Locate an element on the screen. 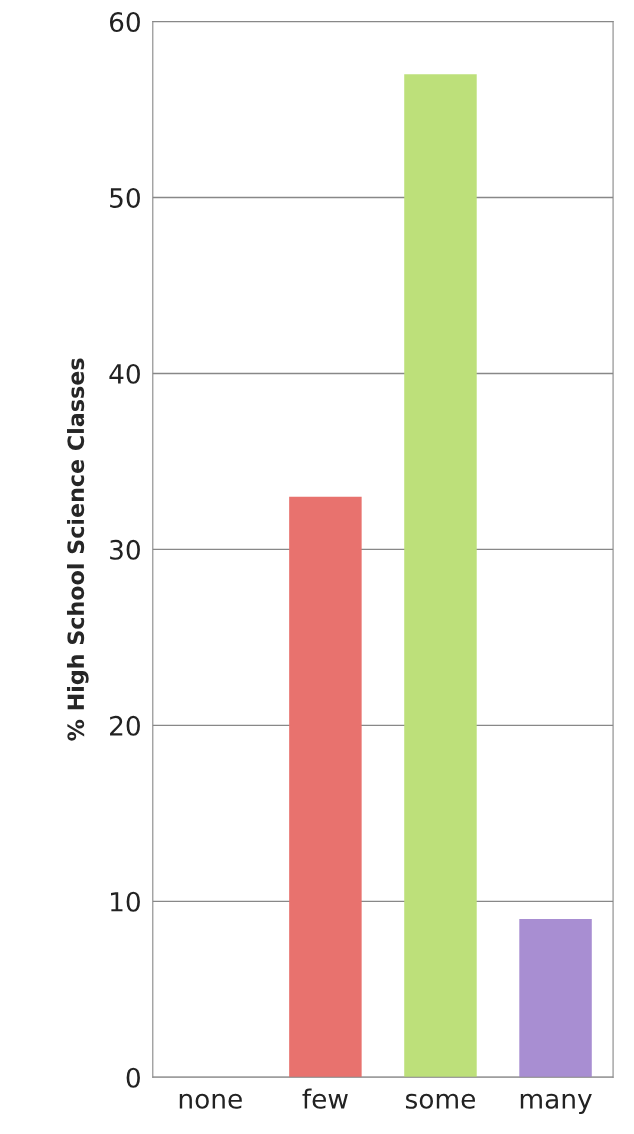  y-axis-title: % High School Science Classes is located at coordinates (77, 549).